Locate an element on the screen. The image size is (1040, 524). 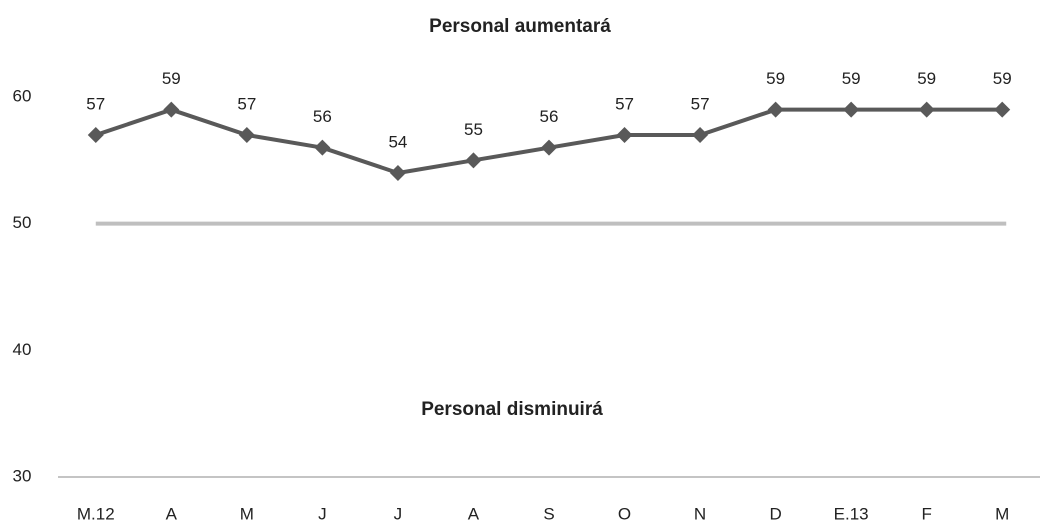
y-tick-label: 40 is located at coordinates (22, 349).